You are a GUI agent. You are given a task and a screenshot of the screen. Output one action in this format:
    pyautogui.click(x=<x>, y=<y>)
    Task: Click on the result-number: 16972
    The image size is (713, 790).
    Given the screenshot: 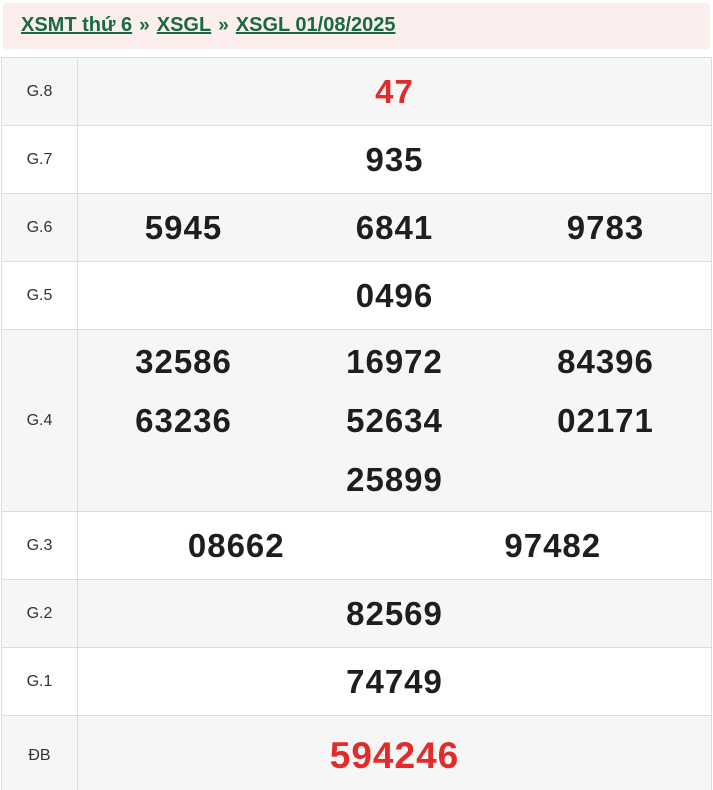 What is the action you would take?
    pyautogui.click(x=394, y=361)
    